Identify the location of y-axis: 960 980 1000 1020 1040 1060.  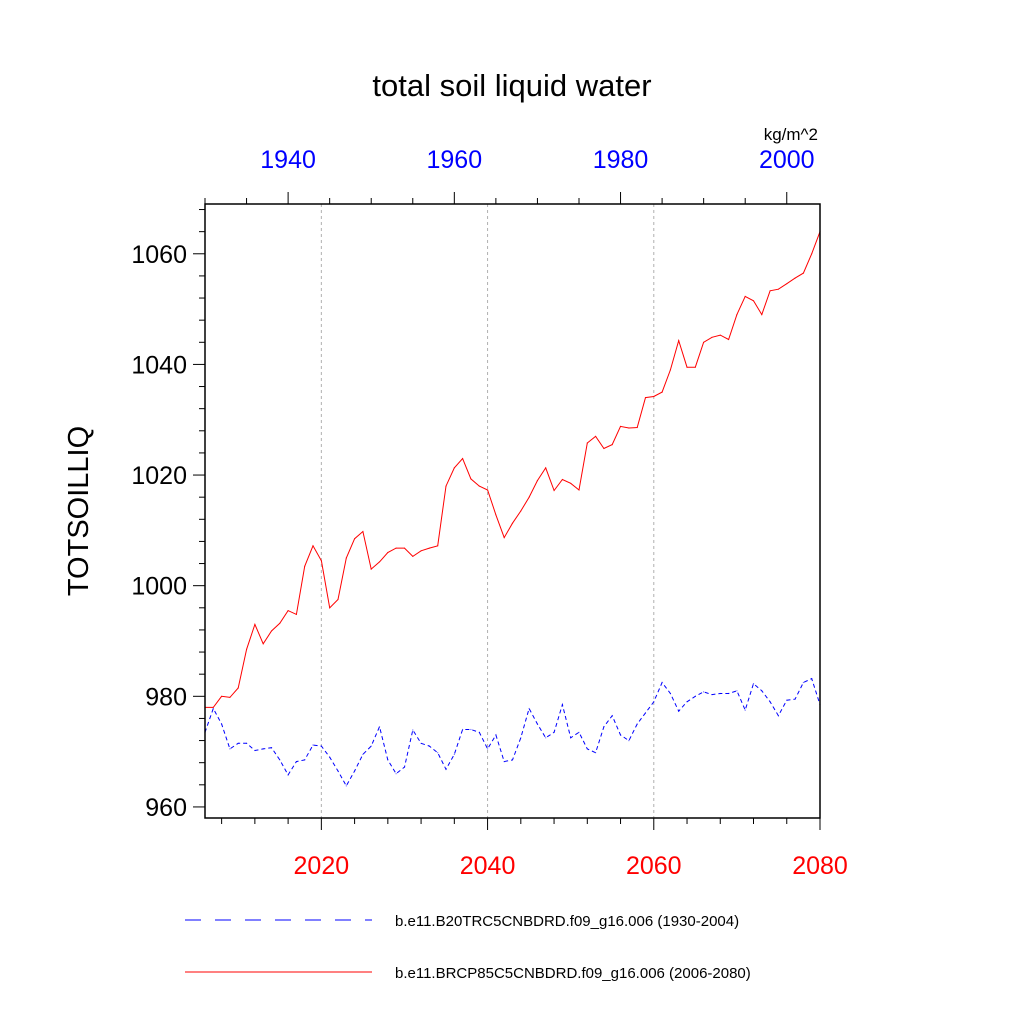
(168, 515).